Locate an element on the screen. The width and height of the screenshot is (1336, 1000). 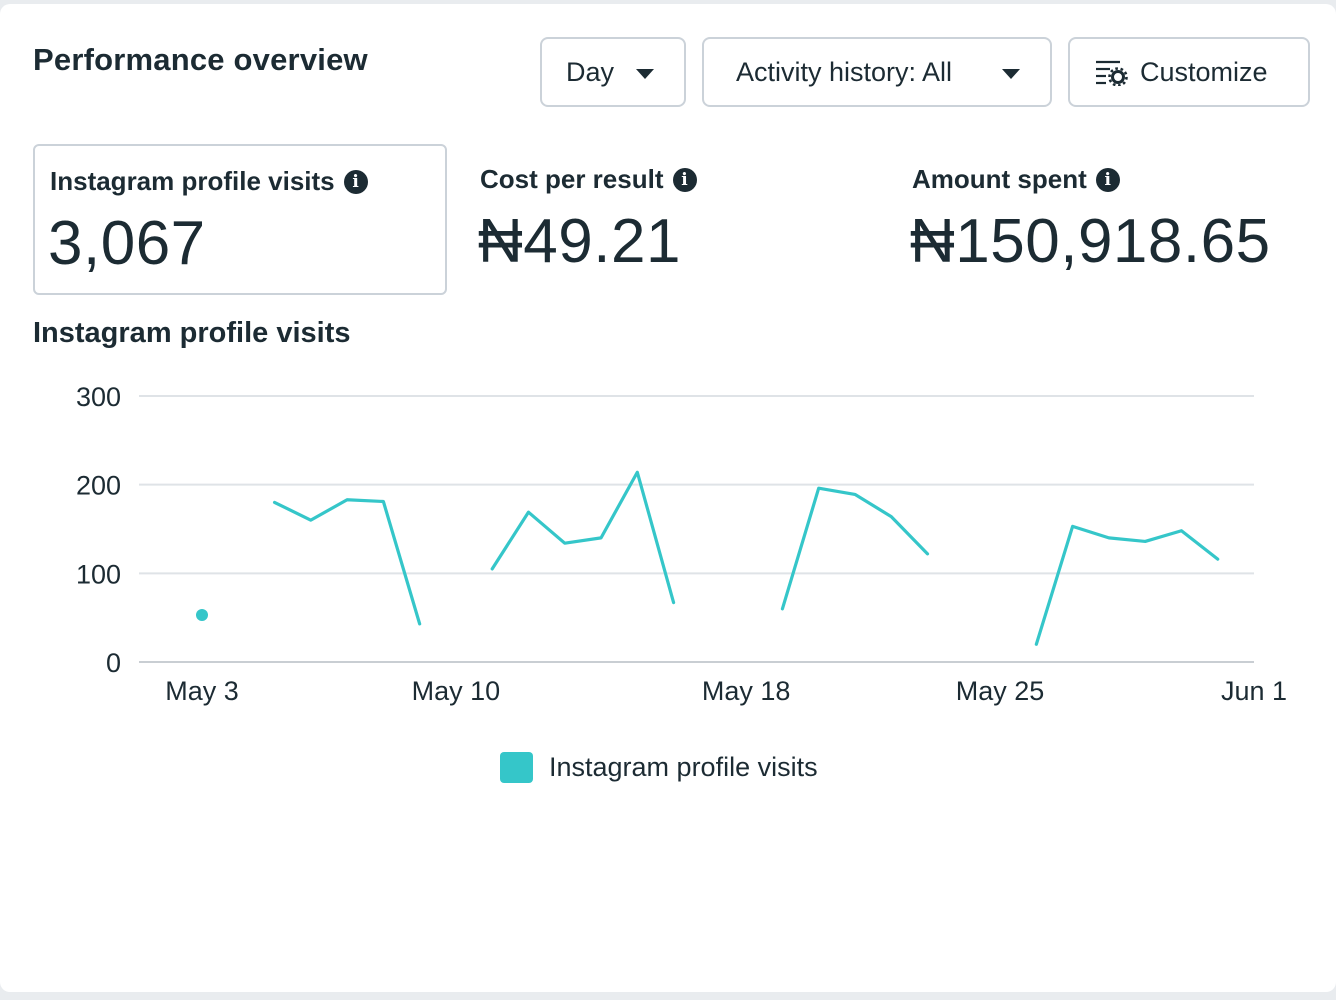
metric-value: ₦150,918.65 is located at coordinates (1090, 241).